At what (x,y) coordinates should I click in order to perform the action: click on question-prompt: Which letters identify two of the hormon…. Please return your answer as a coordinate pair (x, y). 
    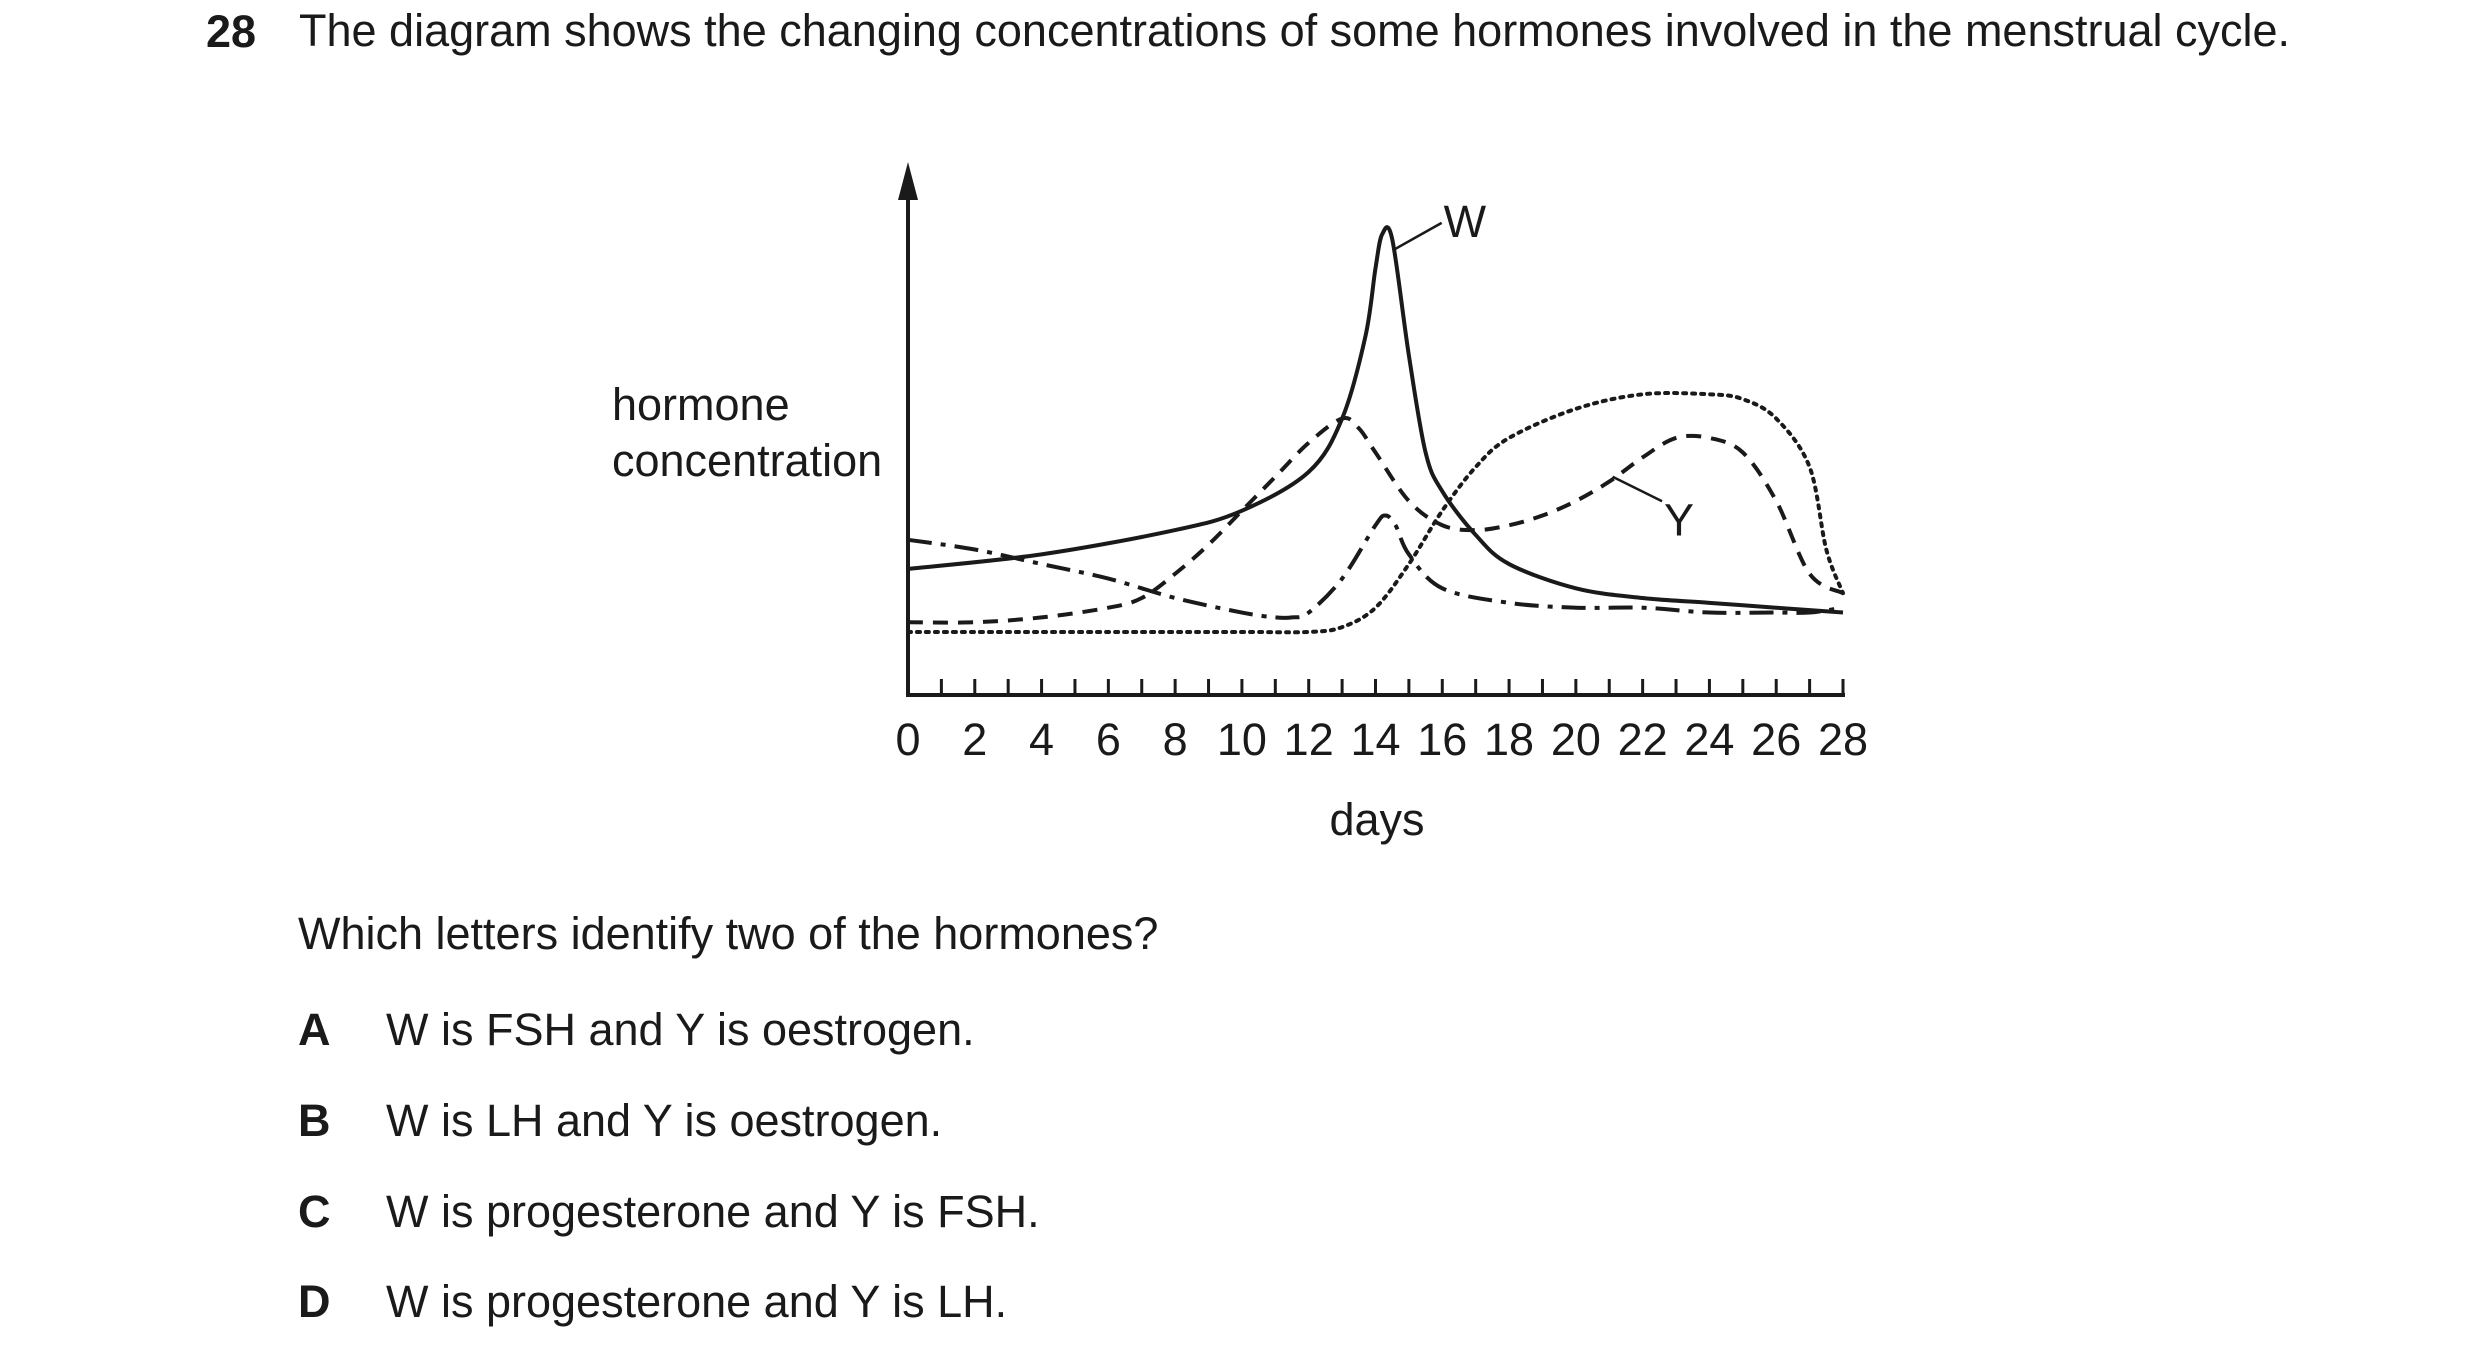
    Looking at the image, I should click on (728, 933).